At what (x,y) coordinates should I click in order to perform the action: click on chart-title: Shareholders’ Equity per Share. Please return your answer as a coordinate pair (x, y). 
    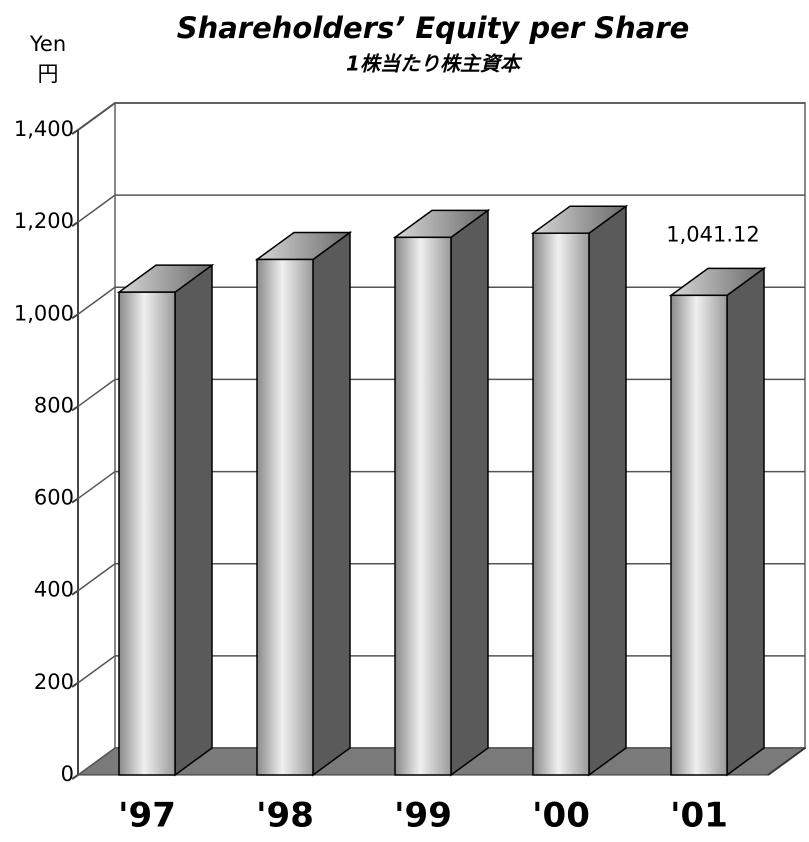
    Looking at the image, I should click on (433, 28).